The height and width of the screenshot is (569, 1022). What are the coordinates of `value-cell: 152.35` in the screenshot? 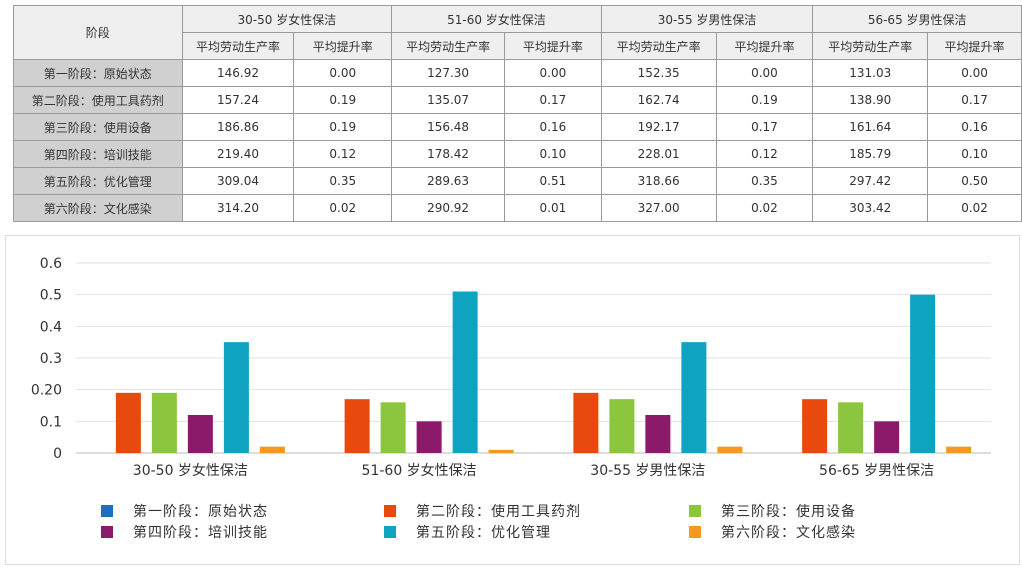 It's located at (658, 73).